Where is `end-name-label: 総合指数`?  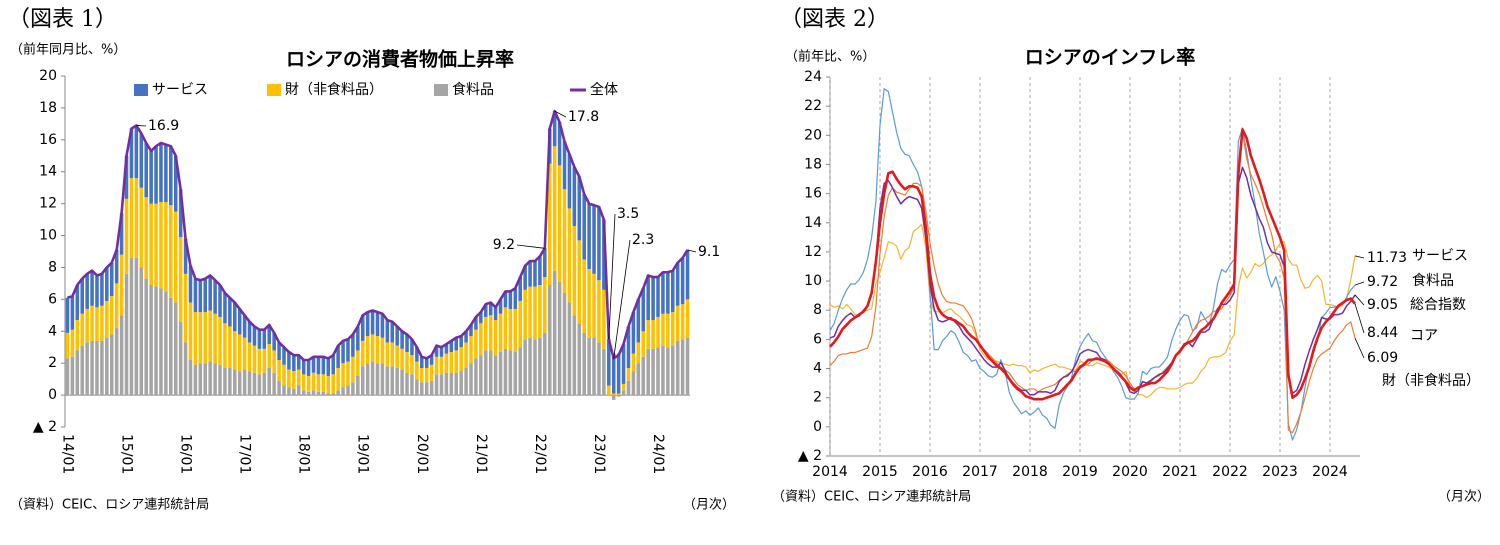 end-name-label: 総合指数 is located at coordinates (1438, 305).